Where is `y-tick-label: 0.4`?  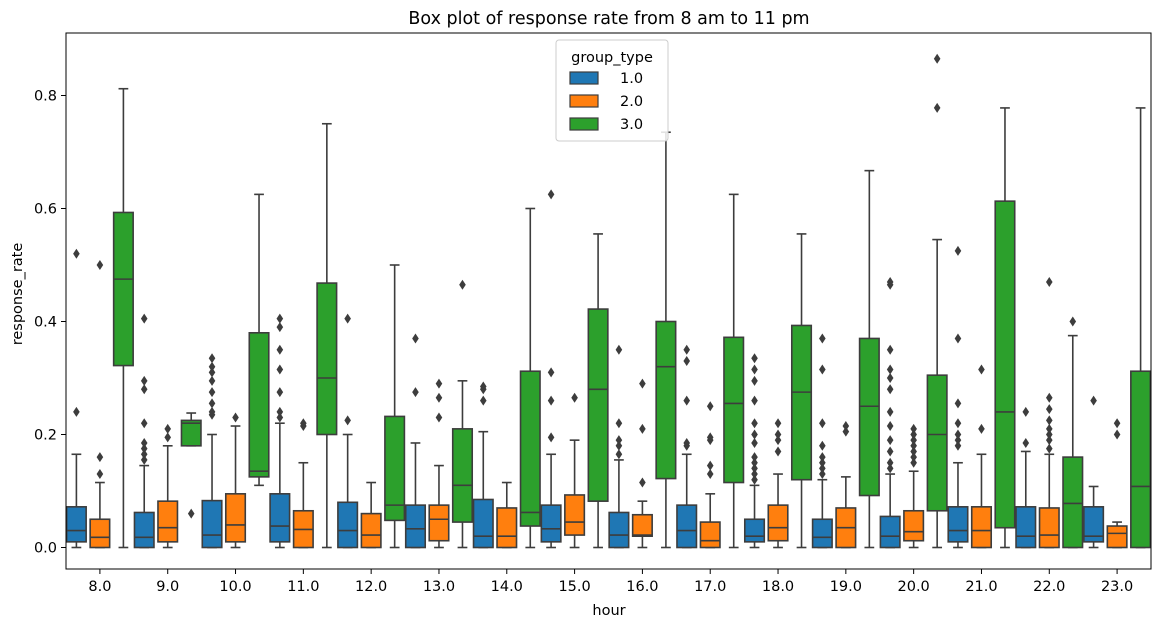 y-tick-label: 0.4 is located at coordinates (45, 323).